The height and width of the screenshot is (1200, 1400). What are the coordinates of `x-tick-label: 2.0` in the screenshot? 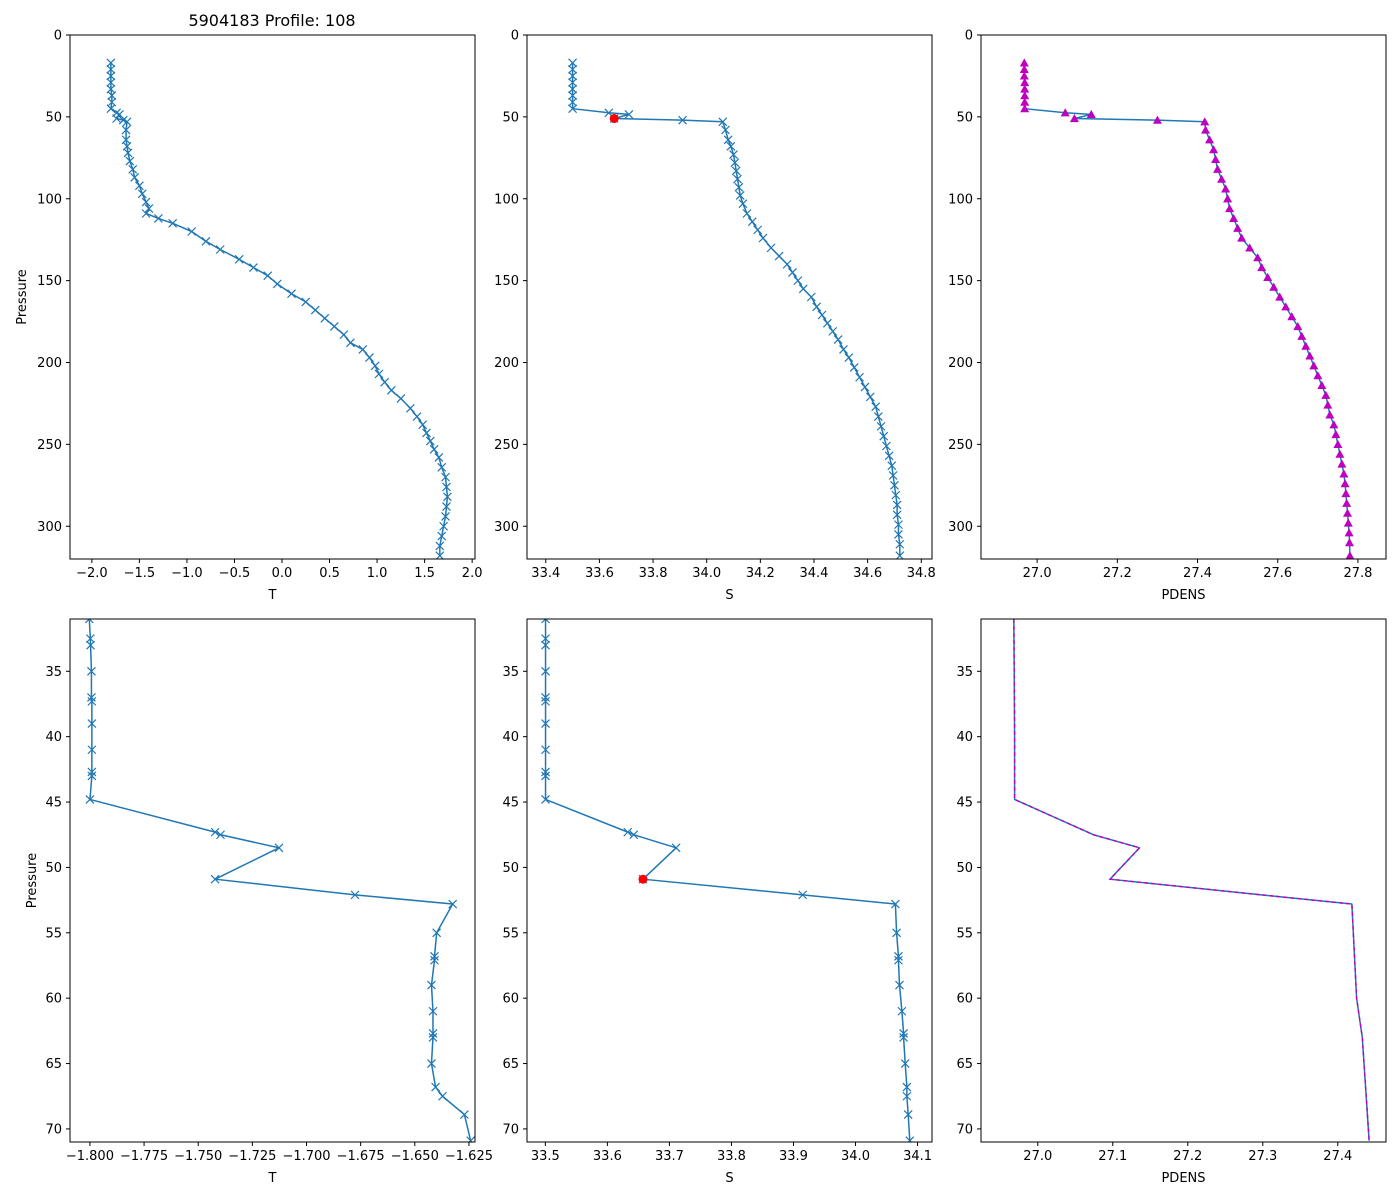 It's located at (472, 573).